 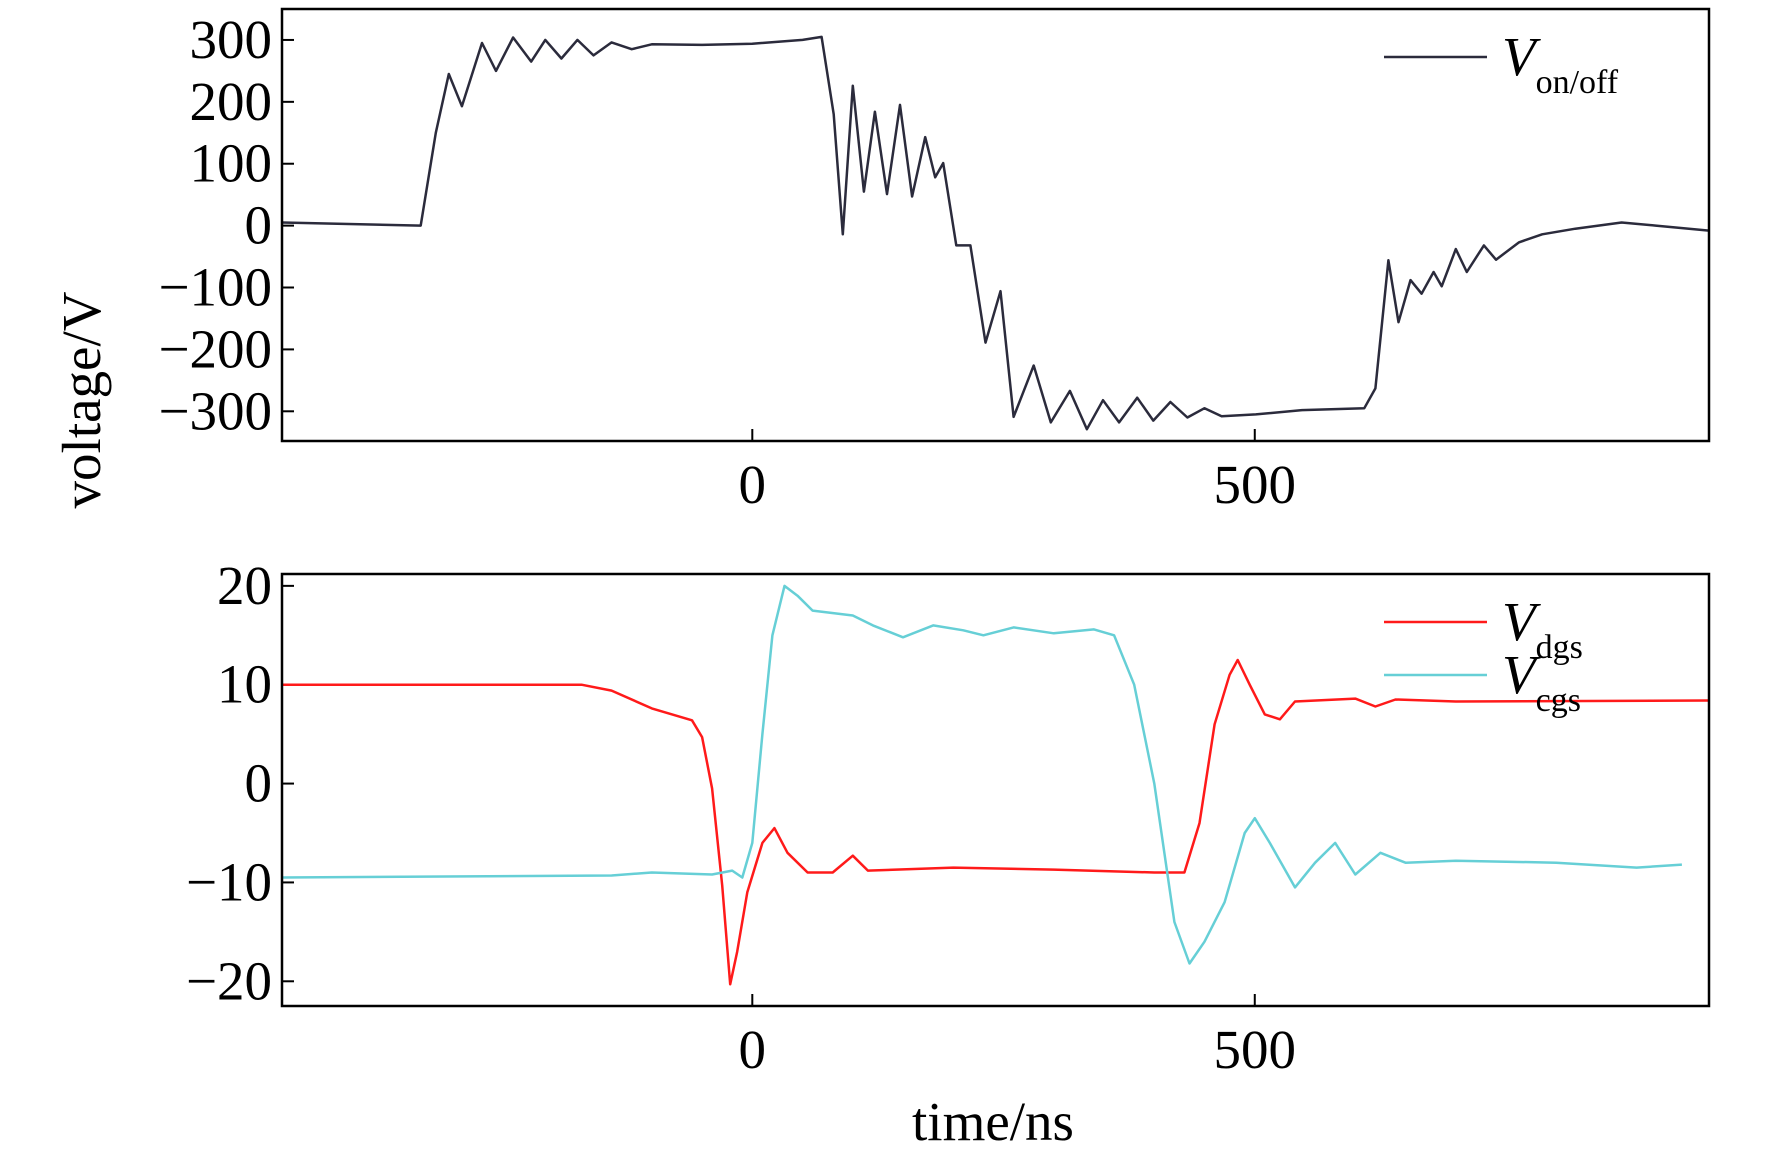 What do you see at coordinates (1542, 628) in the screenshot?
I see `legend-label: Vdgs` at bounding box center [1542, 628].